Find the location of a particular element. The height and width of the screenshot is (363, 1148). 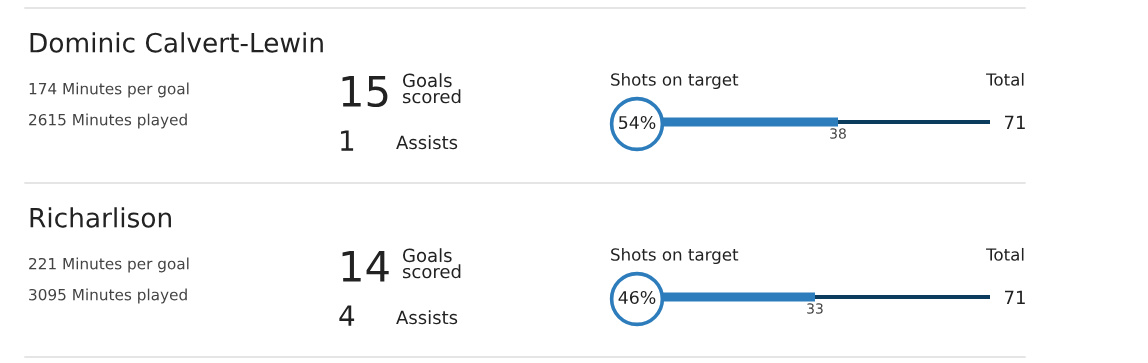

text: 46% is located at coordinates (637, 297).